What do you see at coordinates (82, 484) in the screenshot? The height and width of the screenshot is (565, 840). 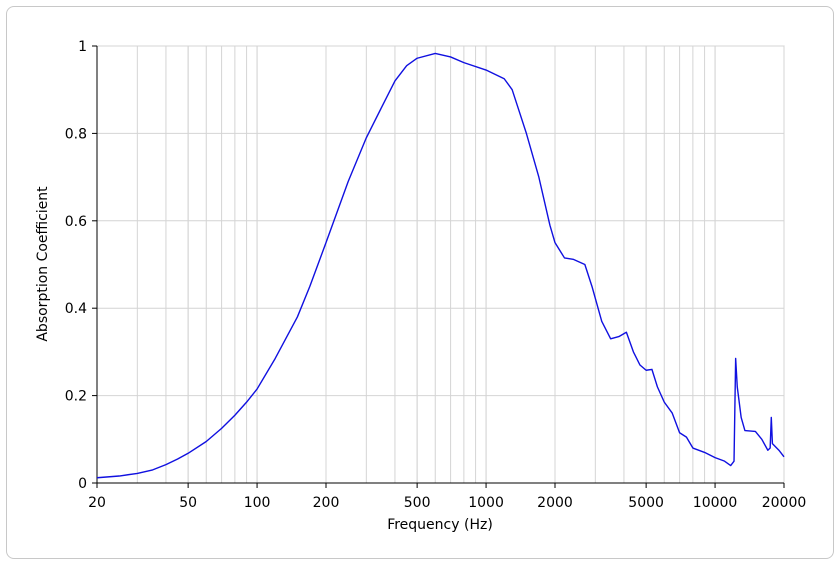 I see `y-tick-label: 0` at bounding box center [82, 484].